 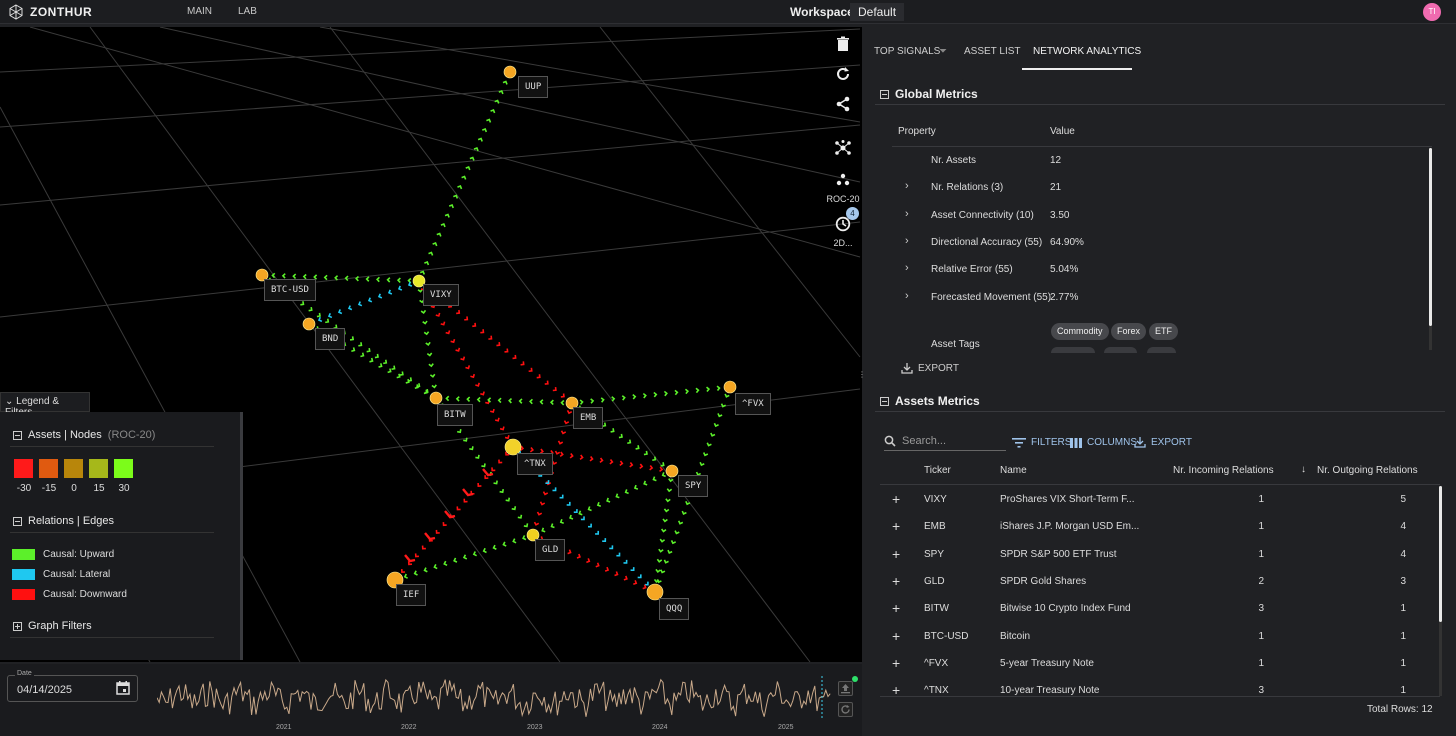 I want to click on table-row: + VIXY ProShares VIX Short-Term F... 1 5, so click(x=1158, y=499).